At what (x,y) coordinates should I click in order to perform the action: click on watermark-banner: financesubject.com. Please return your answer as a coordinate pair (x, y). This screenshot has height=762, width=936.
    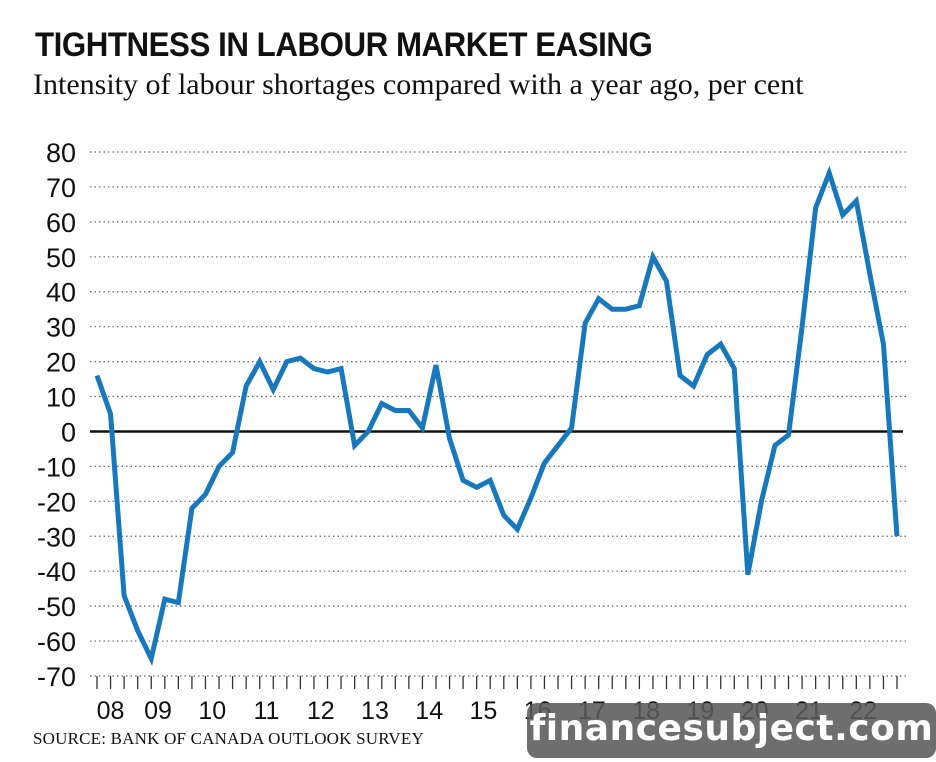
    Looking at the image, I should click on (731, 730).